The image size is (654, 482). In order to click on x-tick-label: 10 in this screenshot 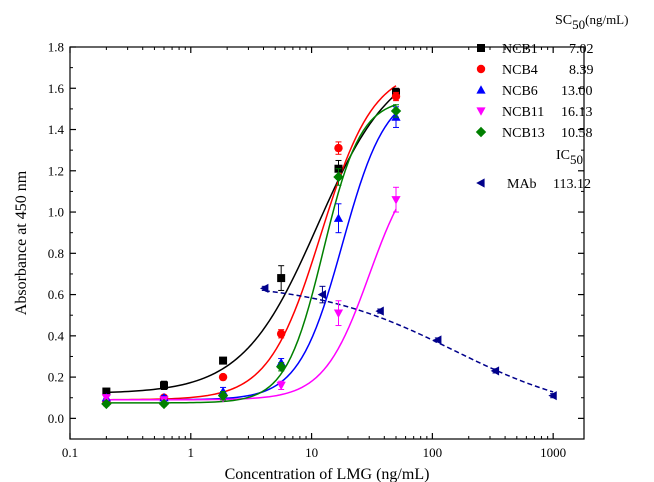, I will do `click(311, 452)`.